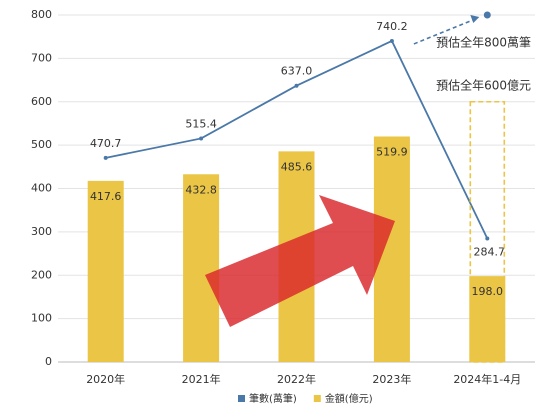  Describe the element at coordinates (297, 166) in the screenshot. I see `bar-value-label: 485.6` at that location.